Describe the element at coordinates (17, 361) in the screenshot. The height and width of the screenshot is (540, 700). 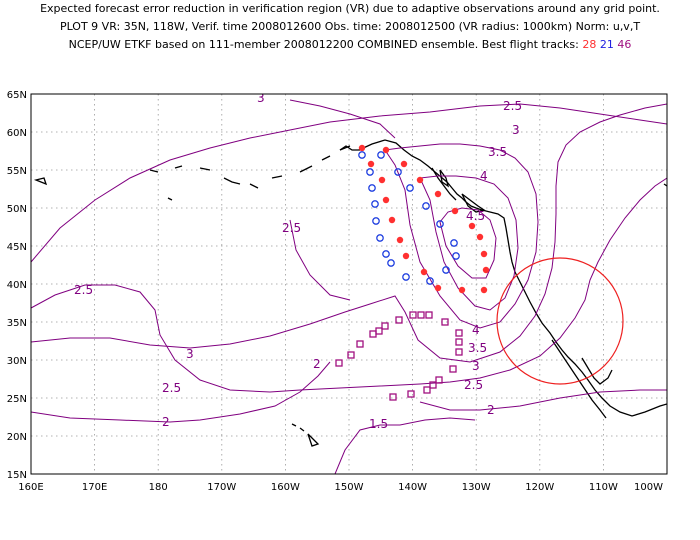
I see `lat-tick-label: 30N` at that location.